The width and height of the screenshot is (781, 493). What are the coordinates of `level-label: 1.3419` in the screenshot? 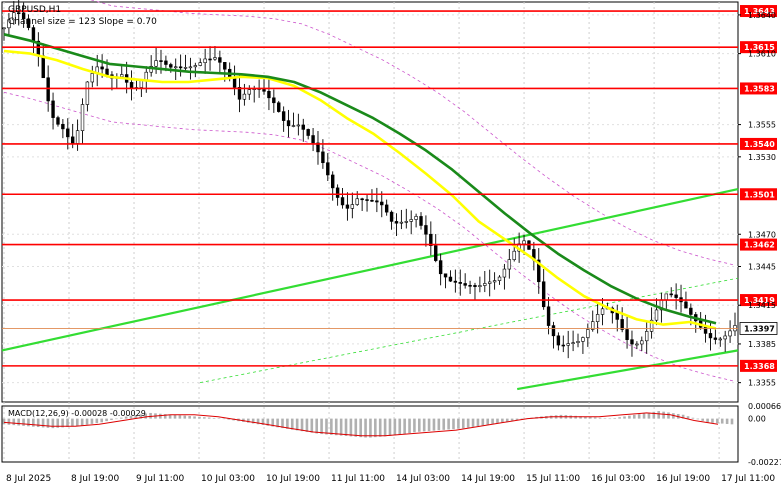 It's located at (759, 300).